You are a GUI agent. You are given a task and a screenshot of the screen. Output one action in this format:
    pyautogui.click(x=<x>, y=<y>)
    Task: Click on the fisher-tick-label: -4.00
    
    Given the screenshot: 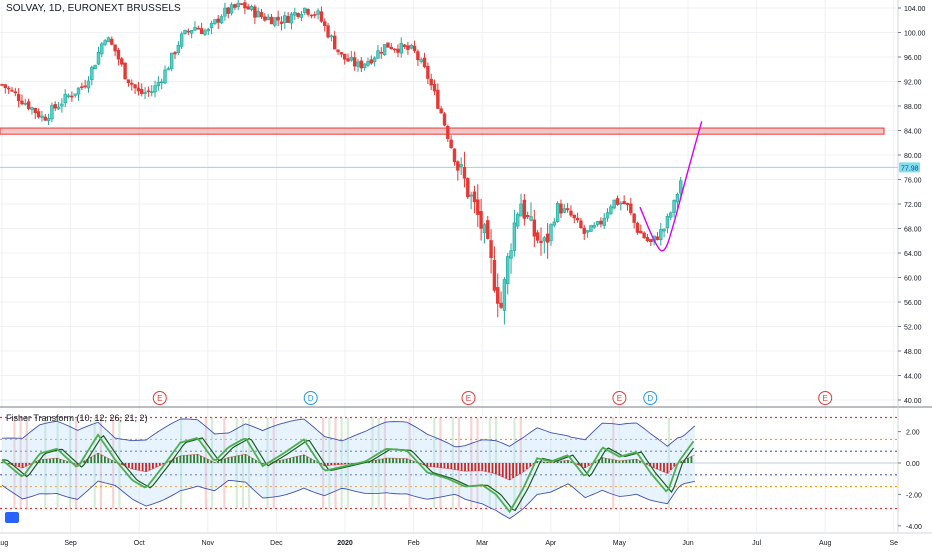 What is the action you would take?
    pyautogui.click(x=914, y=527)
    